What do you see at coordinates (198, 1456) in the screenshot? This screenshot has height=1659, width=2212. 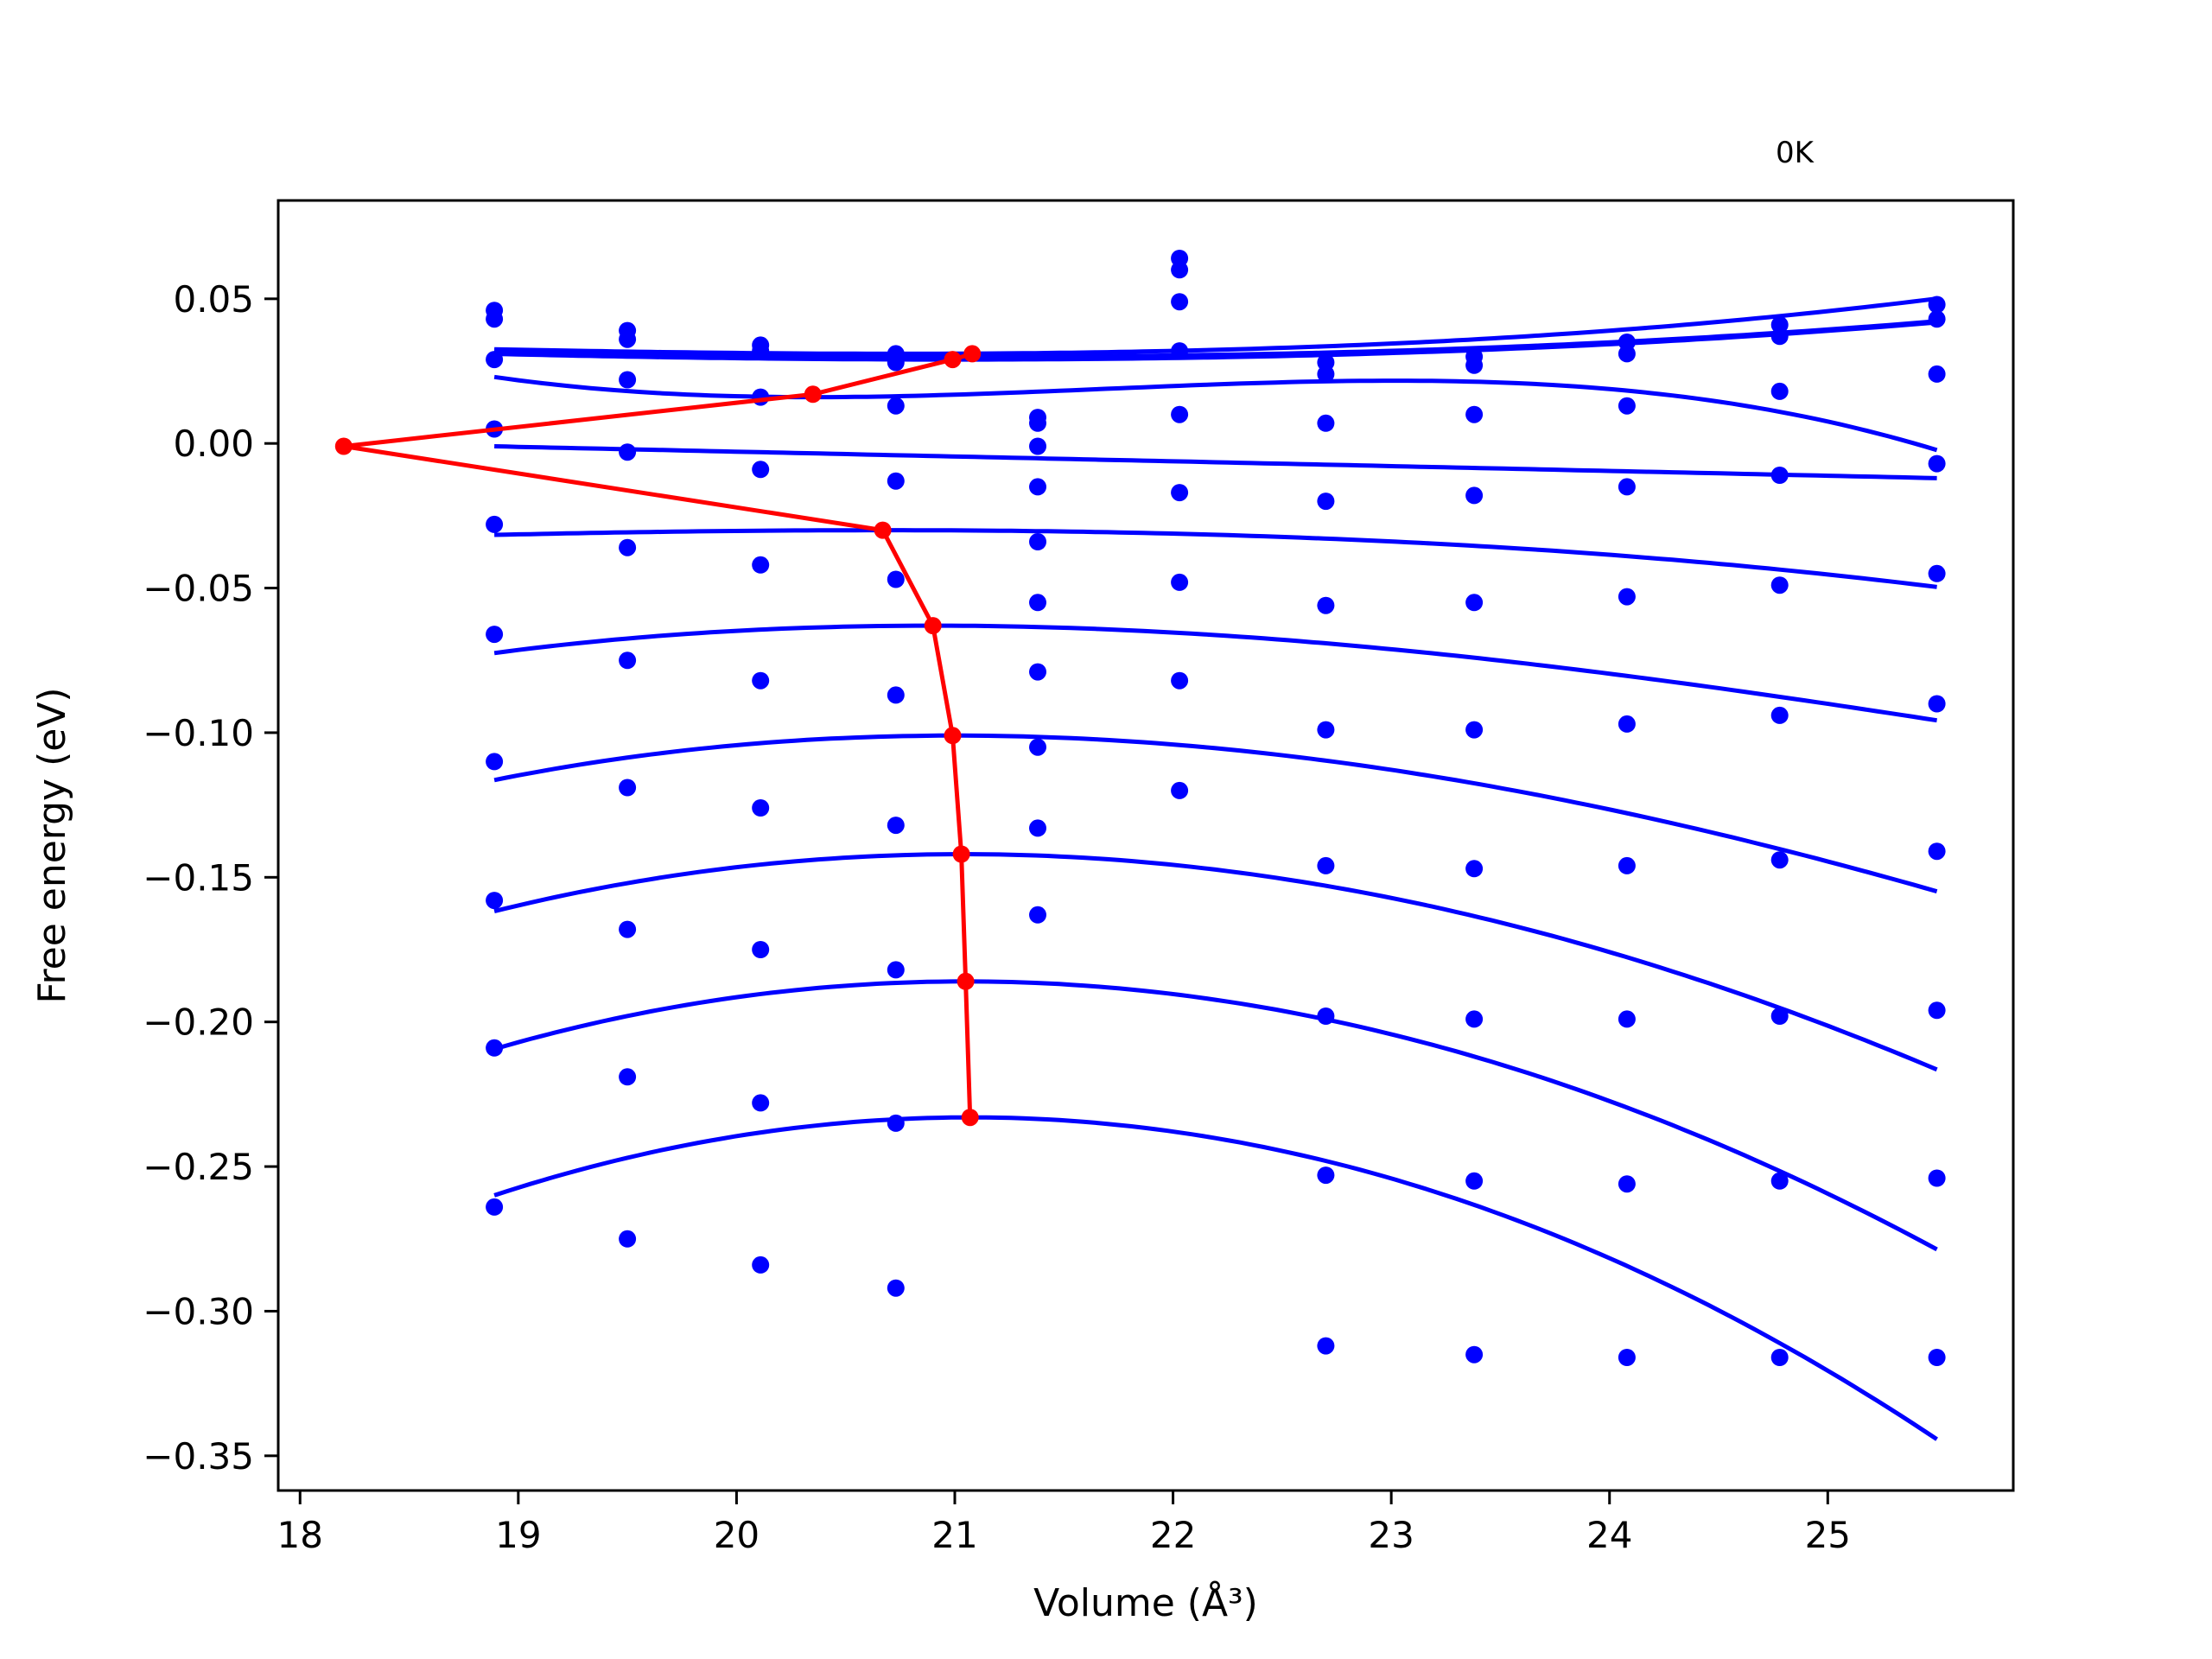 I see `y-tick-label: −0.35` at bounding box center [198, 1456].